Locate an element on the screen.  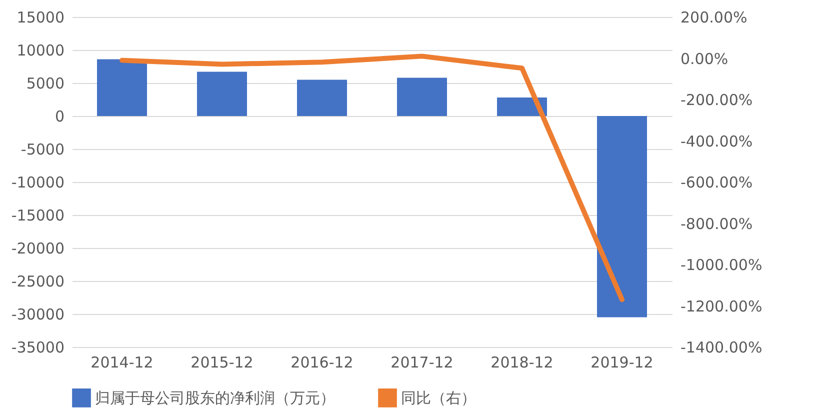
y-tick-label: -5000 is located at coordinates (42, 149).